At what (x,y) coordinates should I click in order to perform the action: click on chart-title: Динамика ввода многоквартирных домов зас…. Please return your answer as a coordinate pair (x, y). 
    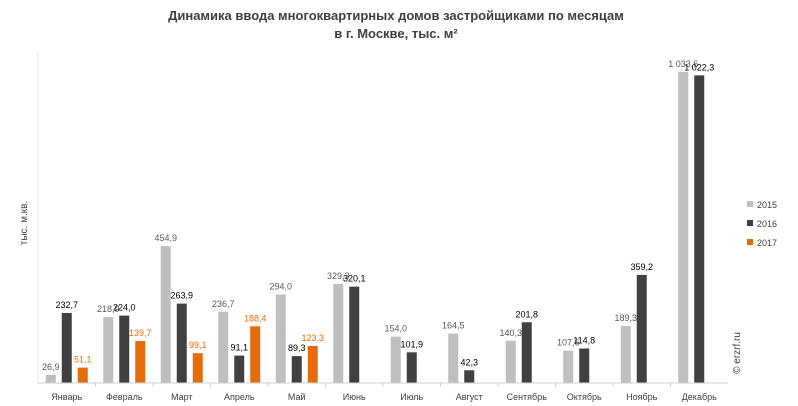
    Looking at the image, I should click on (396, 15).